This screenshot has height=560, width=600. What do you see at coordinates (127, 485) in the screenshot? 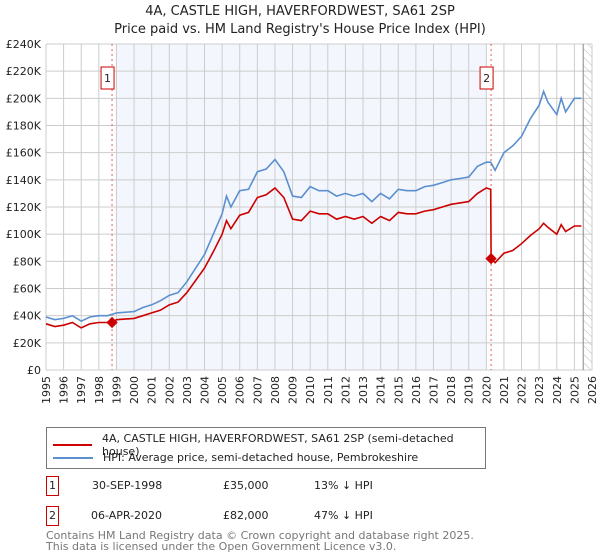
I see `transaction-date: 30-SEP-1998` at bounding box center [127, 485].